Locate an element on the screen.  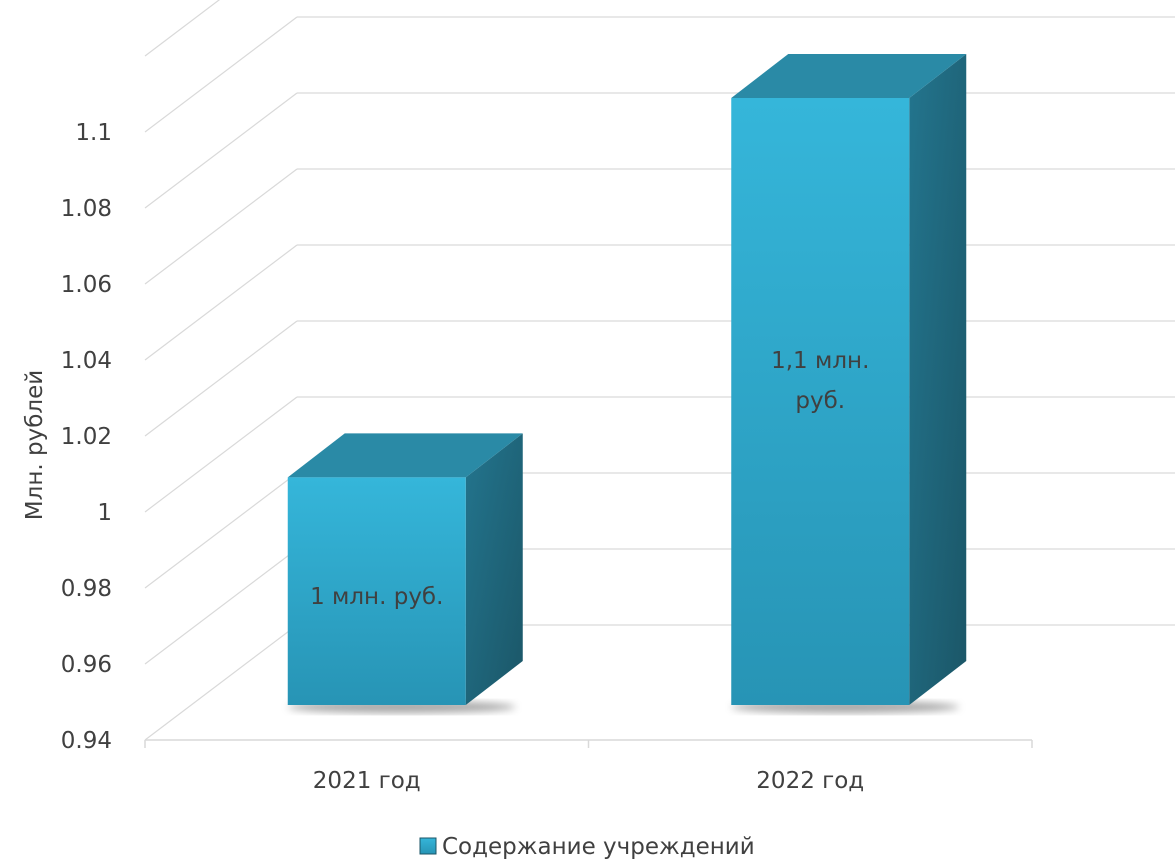
legend-entry: Содержание учреждений is located at coordinates (587, 847).